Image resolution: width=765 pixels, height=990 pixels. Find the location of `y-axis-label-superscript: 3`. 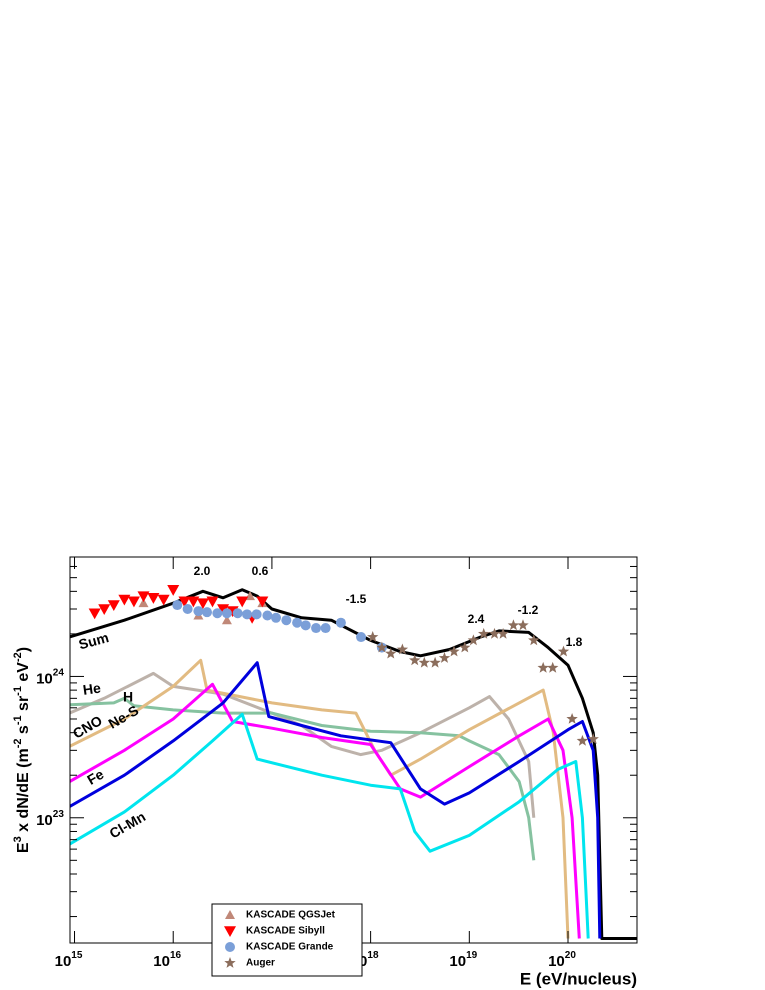

y-axis-label-superscript: 3 is located at coordinates (18, 839).